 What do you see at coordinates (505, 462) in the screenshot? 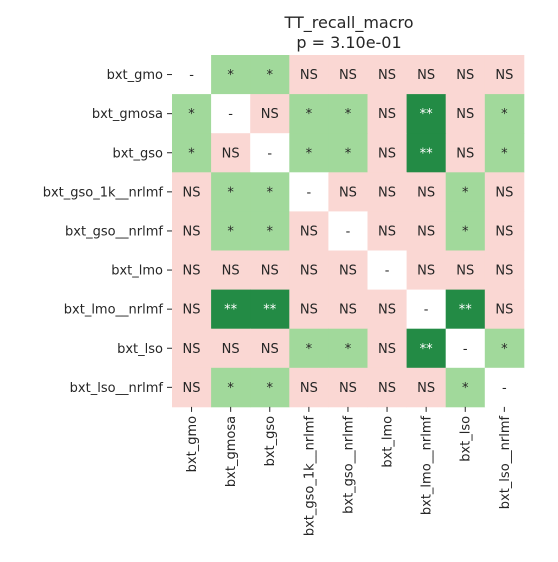
I see `x-tick-label: bxt_lso__nrlmf` at bounding box center [505, 462].